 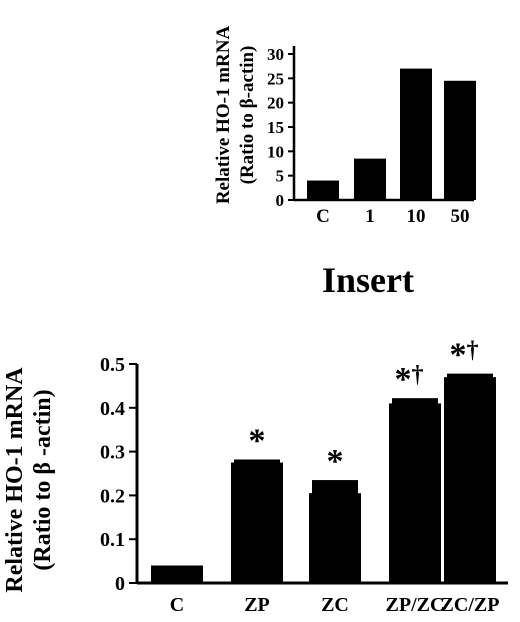 What do you see at coordinates (280, 176) in the screenshot?
I see `y-tick-label: 5` at bounding box center [280, 176].